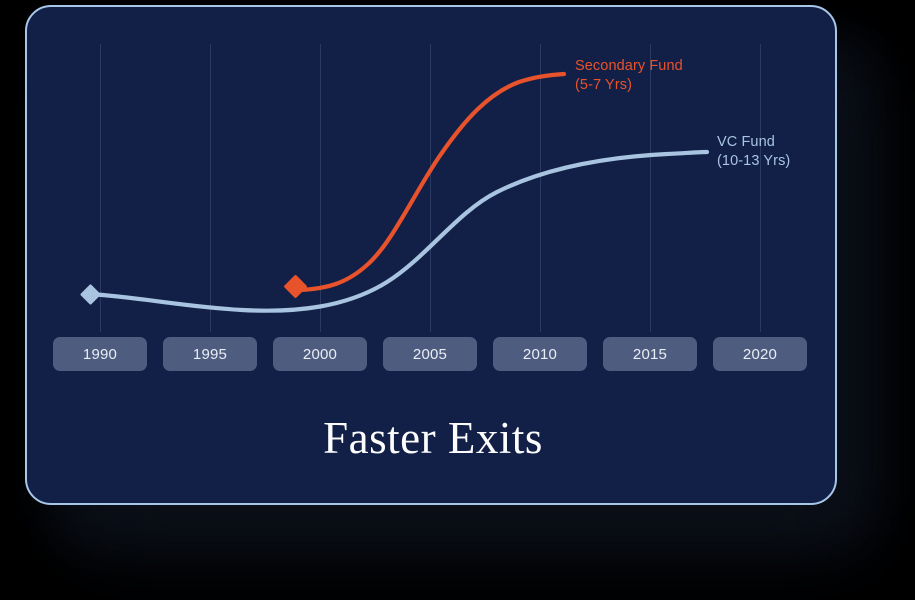 Image resolution: width=915 pixels, height=600 pixels. What do you see at coordinates (629, 75) in the screenshot?
I see `secondary-fund-label: Secondary Fund (5-7 Yrs)` at bounding box center [629, 75].